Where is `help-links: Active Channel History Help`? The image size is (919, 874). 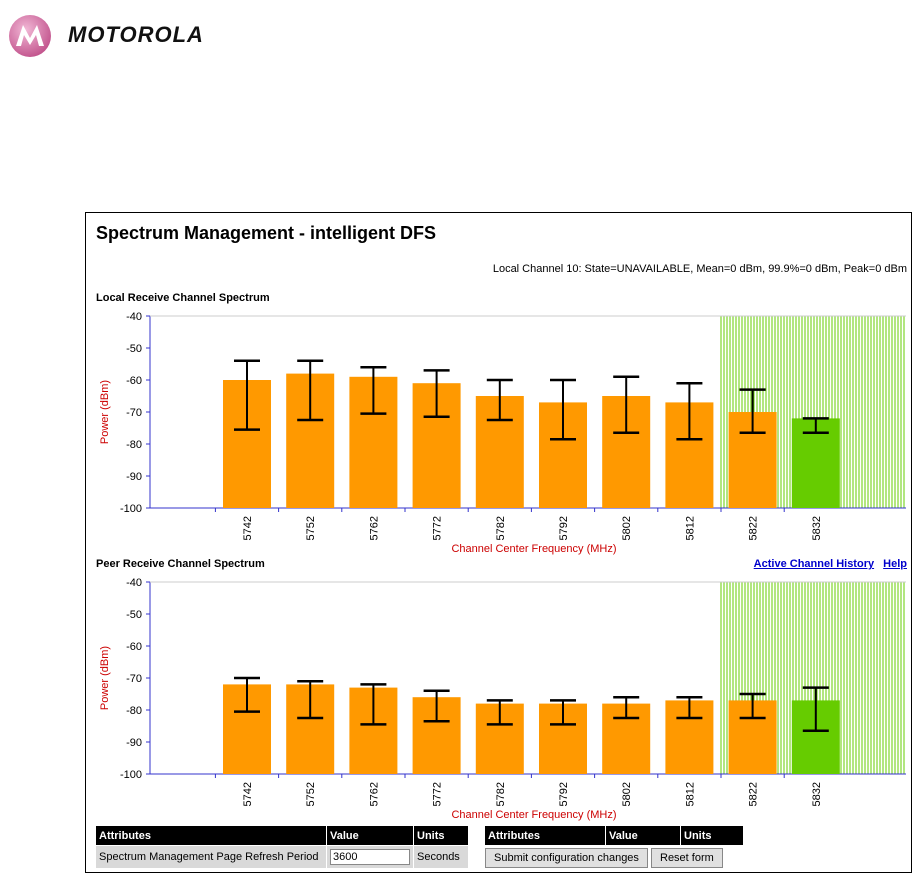 help-links: Active Channel History Help is located at coordinates (827, 564).